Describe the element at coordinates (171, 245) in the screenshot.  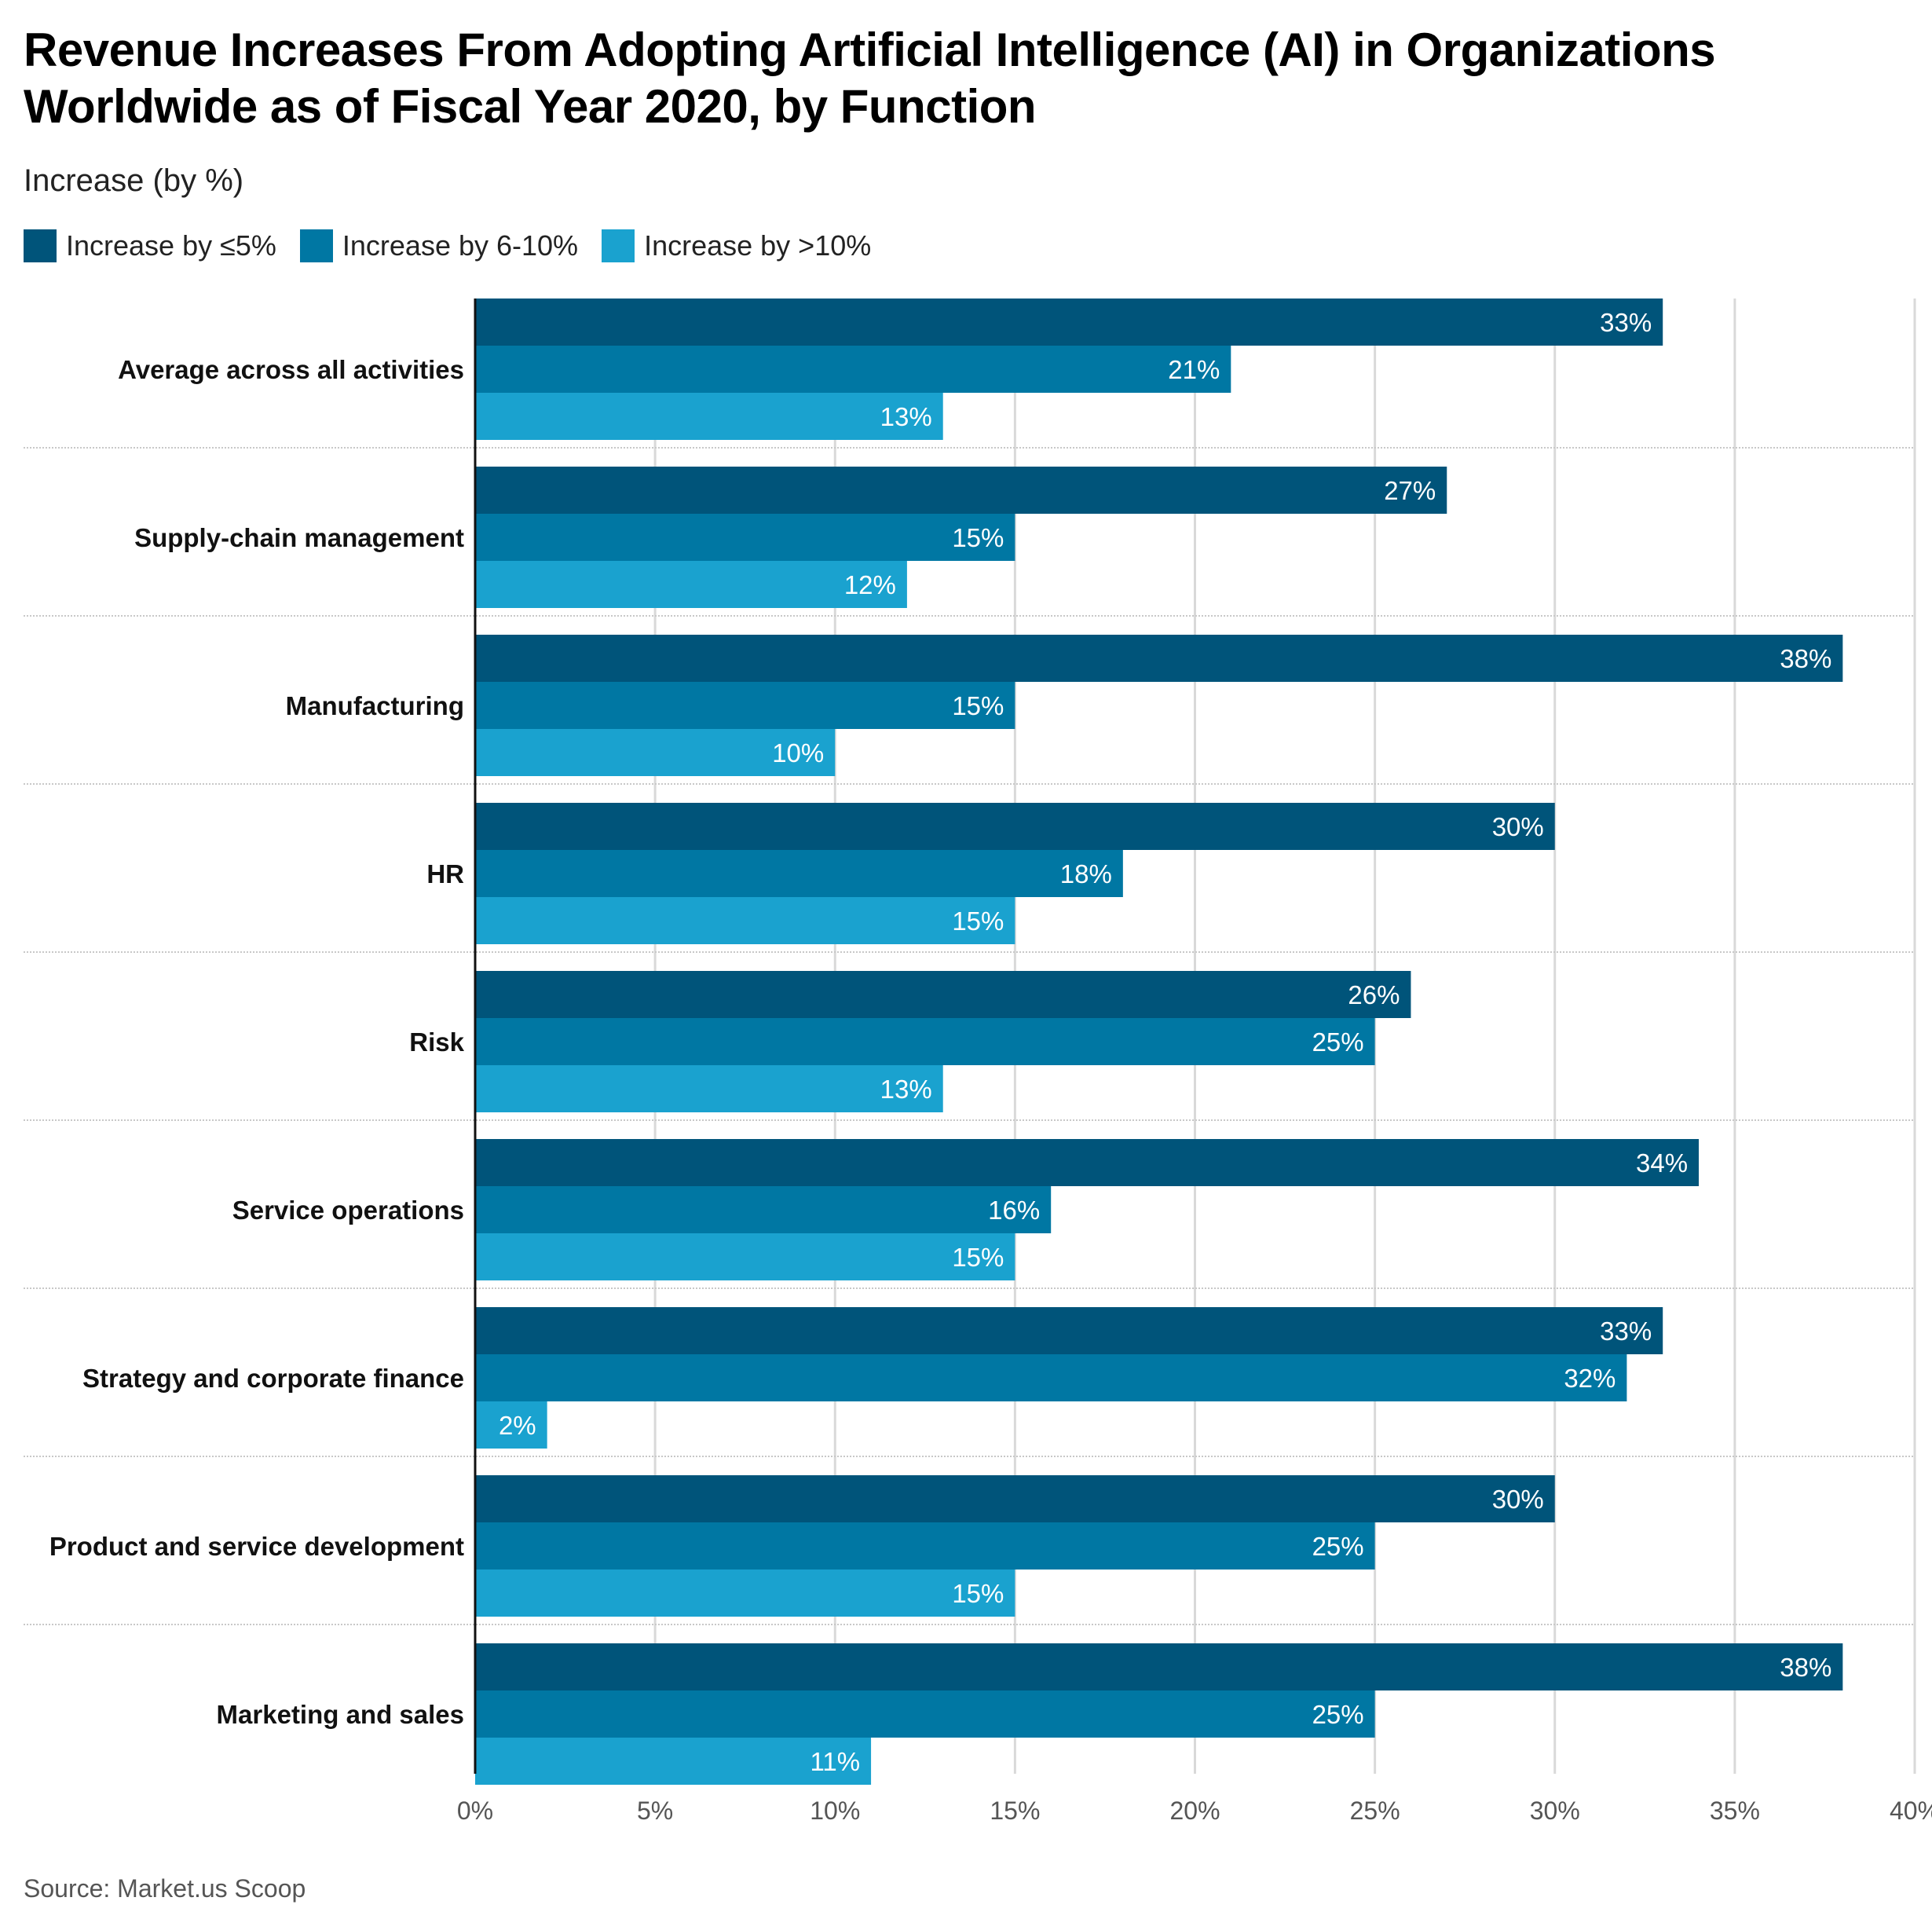
I see `legend-label: Increase by ≤5%` at that location.